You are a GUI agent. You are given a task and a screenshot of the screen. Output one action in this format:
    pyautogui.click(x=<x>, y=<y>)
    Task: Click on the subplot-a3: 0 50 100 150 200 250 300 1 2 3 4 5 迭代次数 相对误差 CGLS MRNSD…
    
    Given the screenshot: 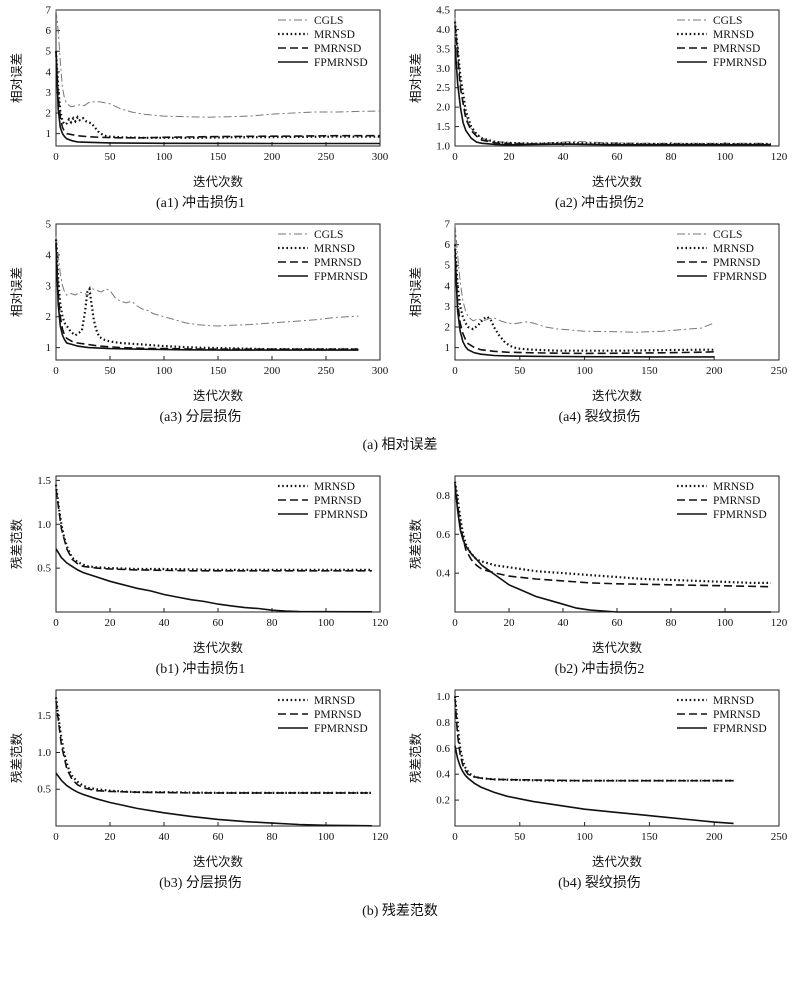 What is the action you would take?
    pyautogui.click(x=200, y=321)
    